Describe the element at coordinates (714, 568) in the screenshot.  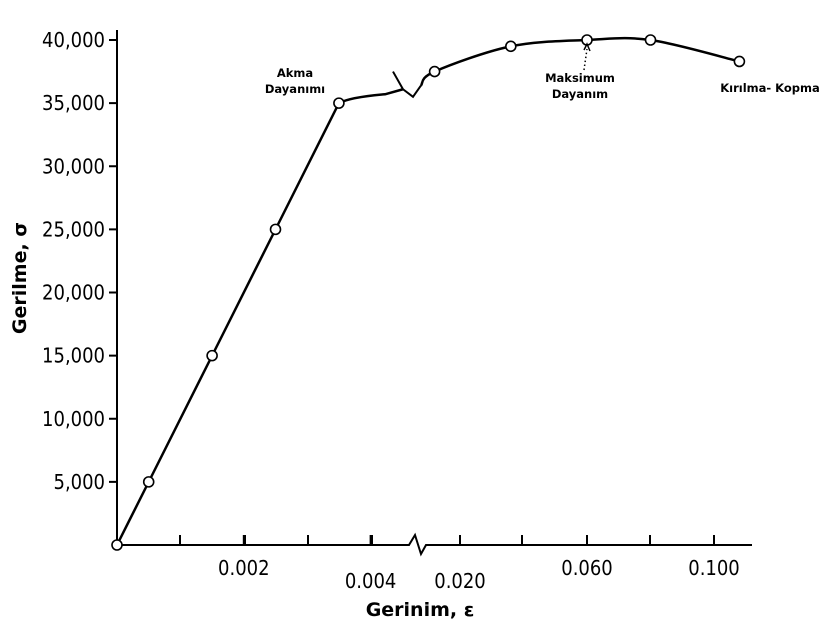
I see `x-tick-label: 0.100` at that location.